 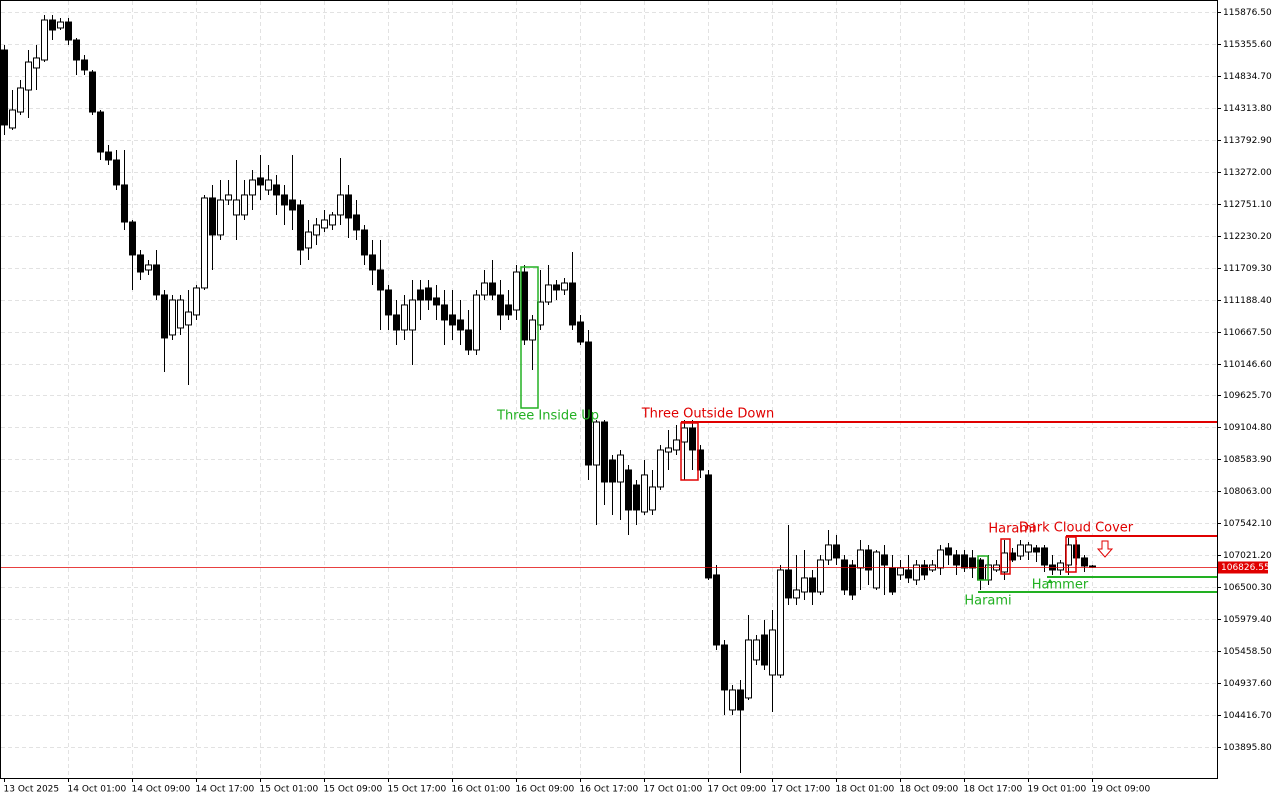 What do you see at coordinates (32, 790) in the screenshot?
I see `x-tick-label: 13 Oct 2025` at bounding box center [32, 790].